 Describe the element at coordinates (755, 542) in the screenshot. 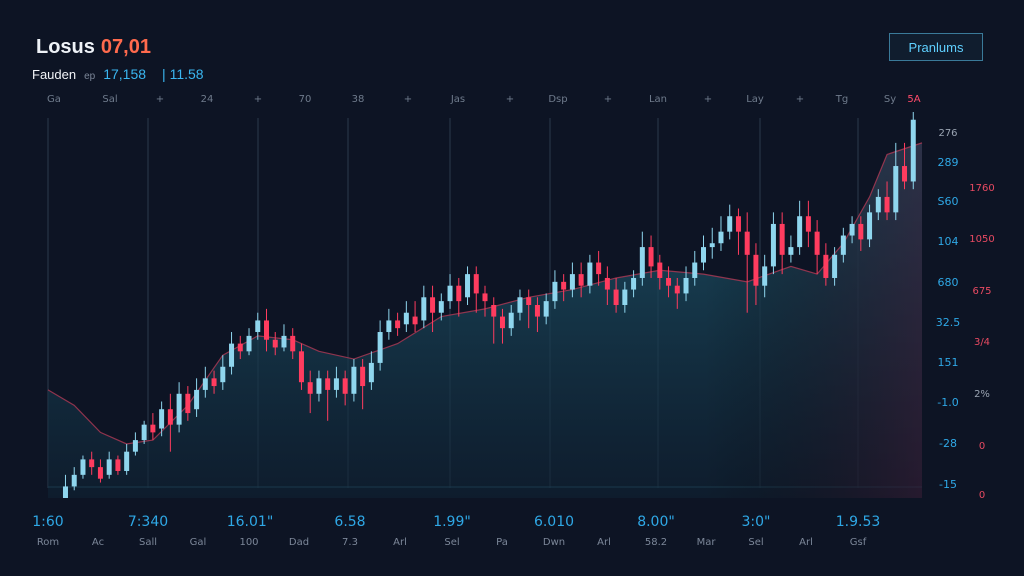

I see `bottom-label-14: Sel` at that location.